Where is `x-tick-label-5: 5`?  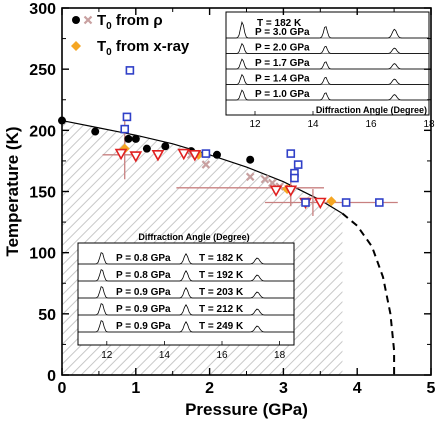 x-tick-label-5: 5 is located at coordinates (431, 388).